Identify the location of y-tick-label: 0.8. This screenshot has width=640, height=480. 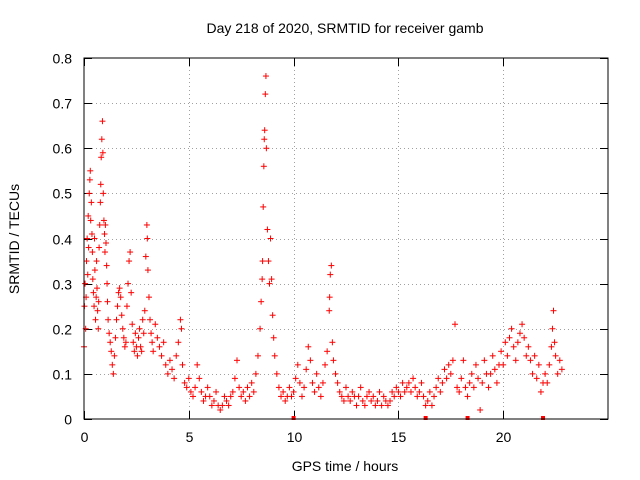
(63, 59).